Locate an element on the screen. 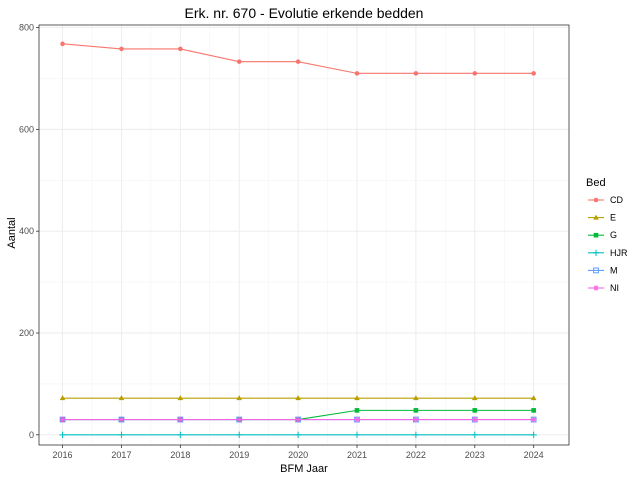  legend-label-cd: CD is located at coordinates (616, 200).